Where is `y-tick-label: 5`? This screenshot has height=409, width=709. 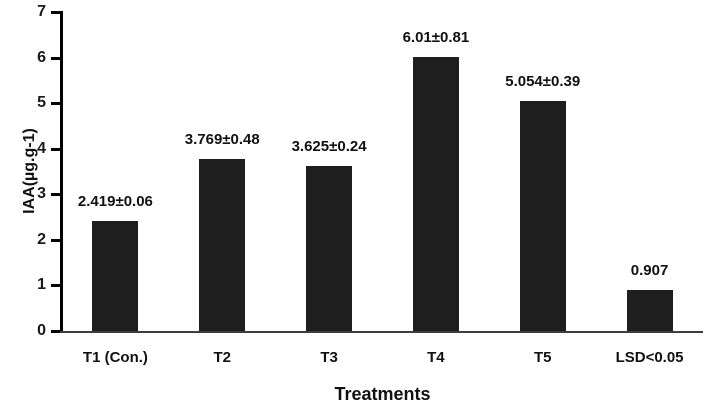 y-tick-label: 5 is located at coordinates (41, 103).